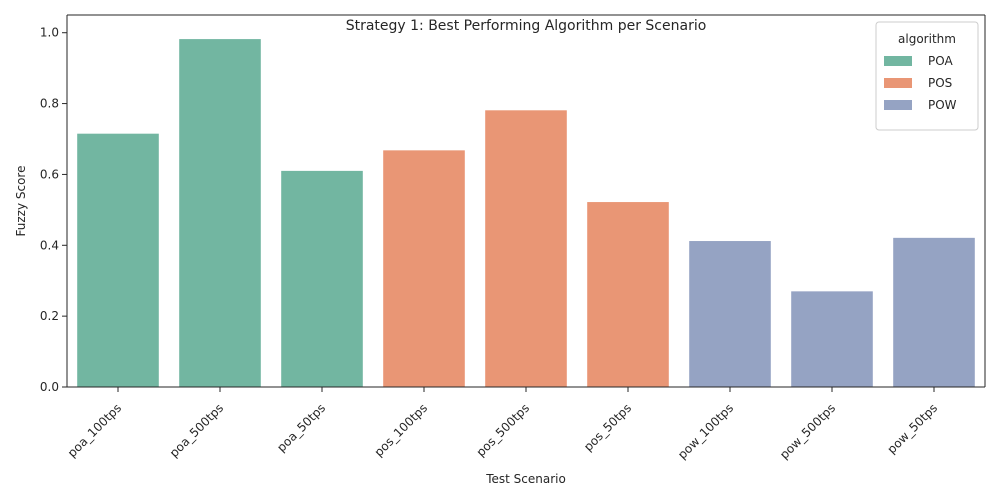 The height and width of the screenshot is (500, 1000). Describe the element at coordinates (525, 479) in the screenshot. I see `x-axis-title: Test Scenario` at that location.